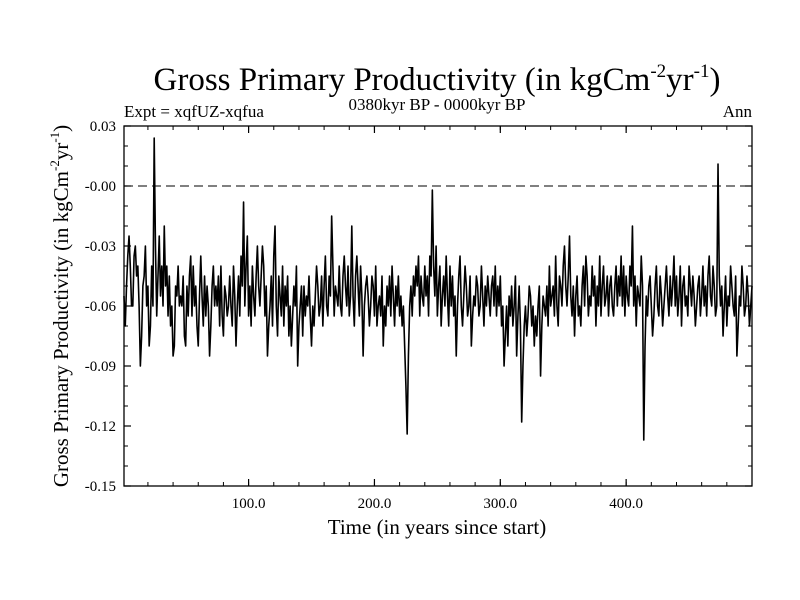 This screenshot has height=600, width=800. I want to click on title-main: Gross Primary Productivity (in kgCm, so click(402, 80).